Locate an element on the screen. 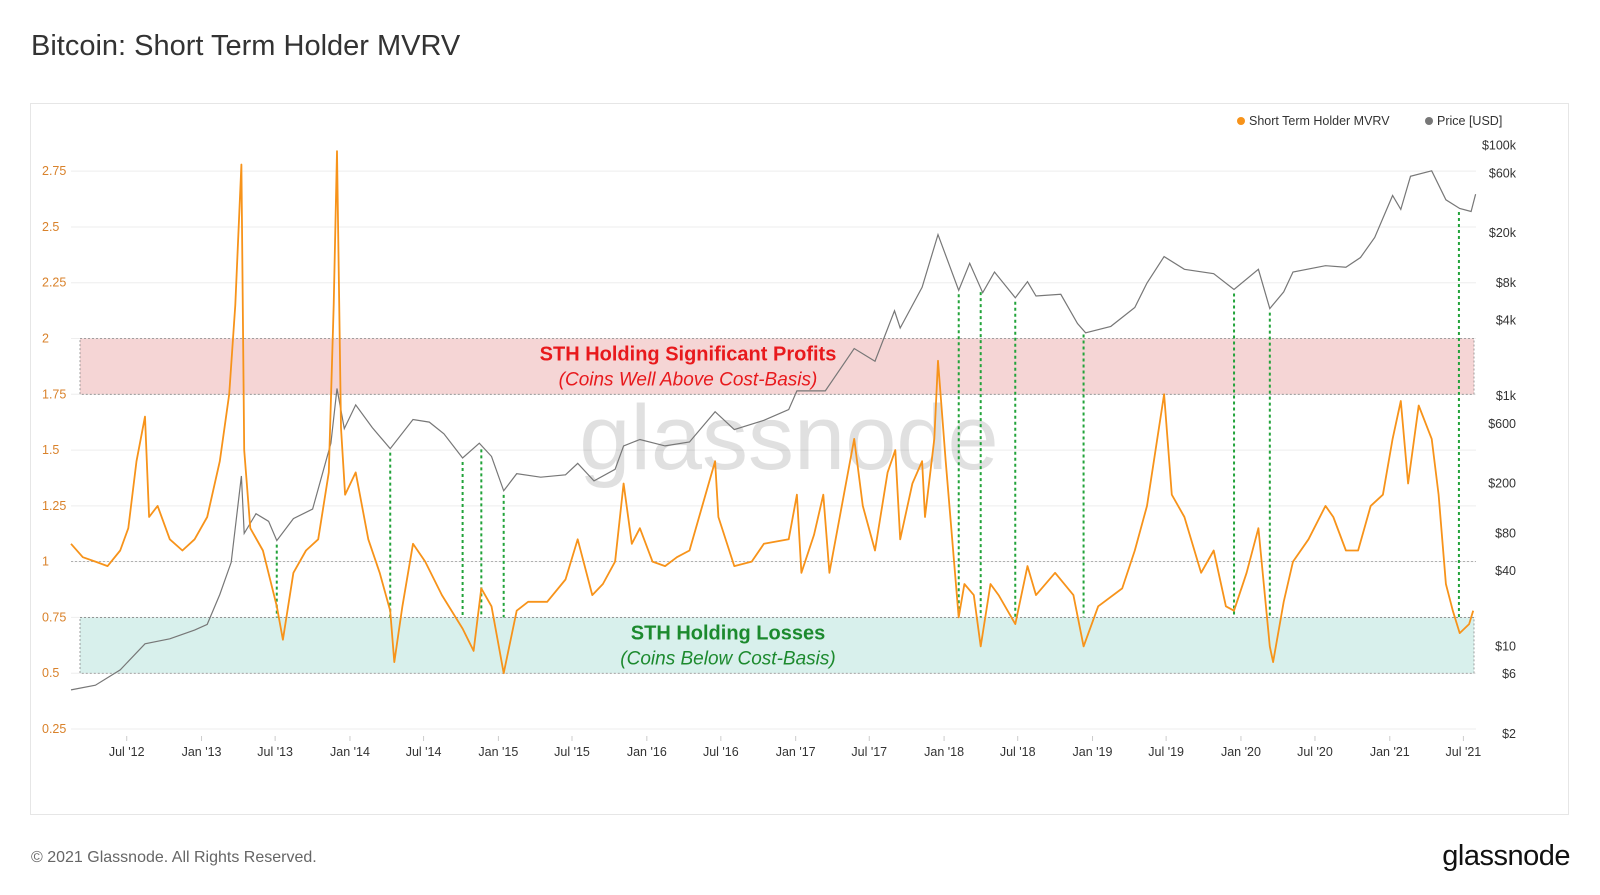 This screenshot has height=895, width=1600. x-tick-label: Jul '18 is located at coordinates (1018, 752).